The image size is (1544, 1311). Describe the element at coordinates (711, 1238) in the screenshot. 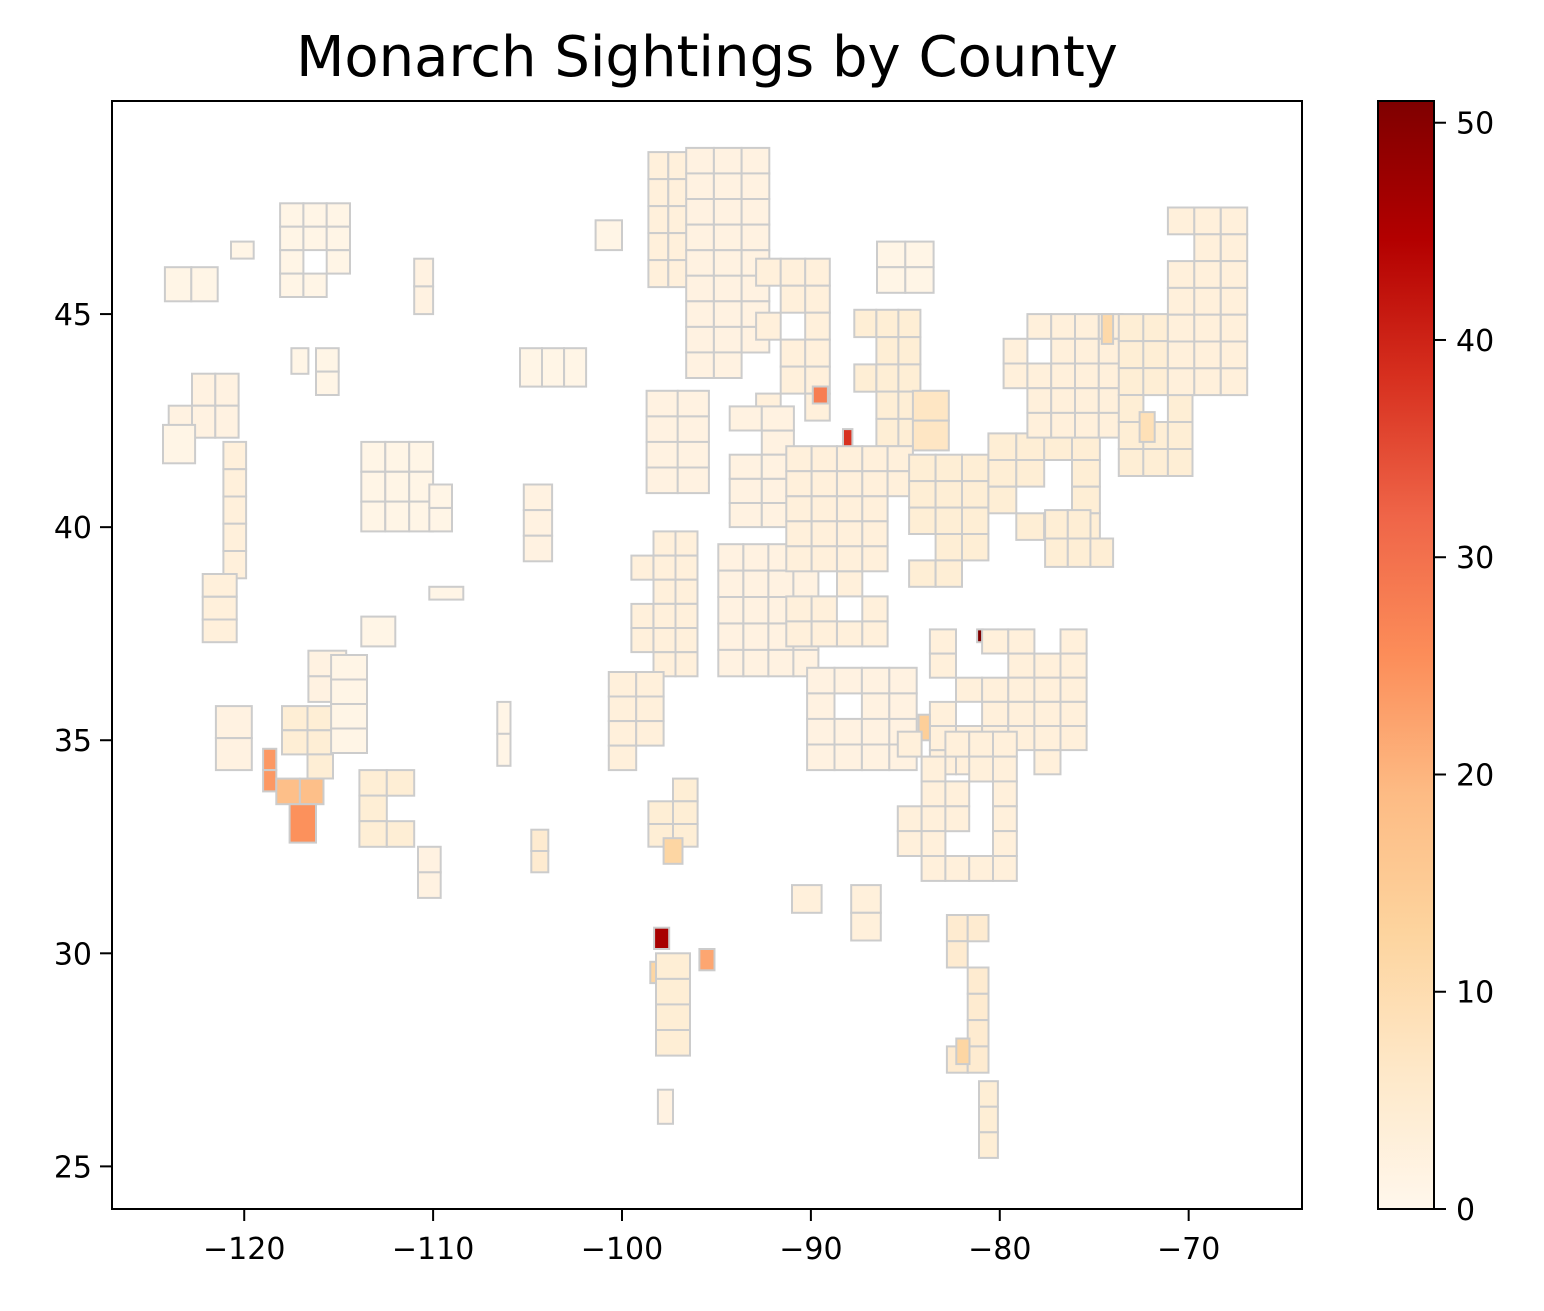

I see `x-axis: −120 −110 −100 −90 −80 −70` at that location.